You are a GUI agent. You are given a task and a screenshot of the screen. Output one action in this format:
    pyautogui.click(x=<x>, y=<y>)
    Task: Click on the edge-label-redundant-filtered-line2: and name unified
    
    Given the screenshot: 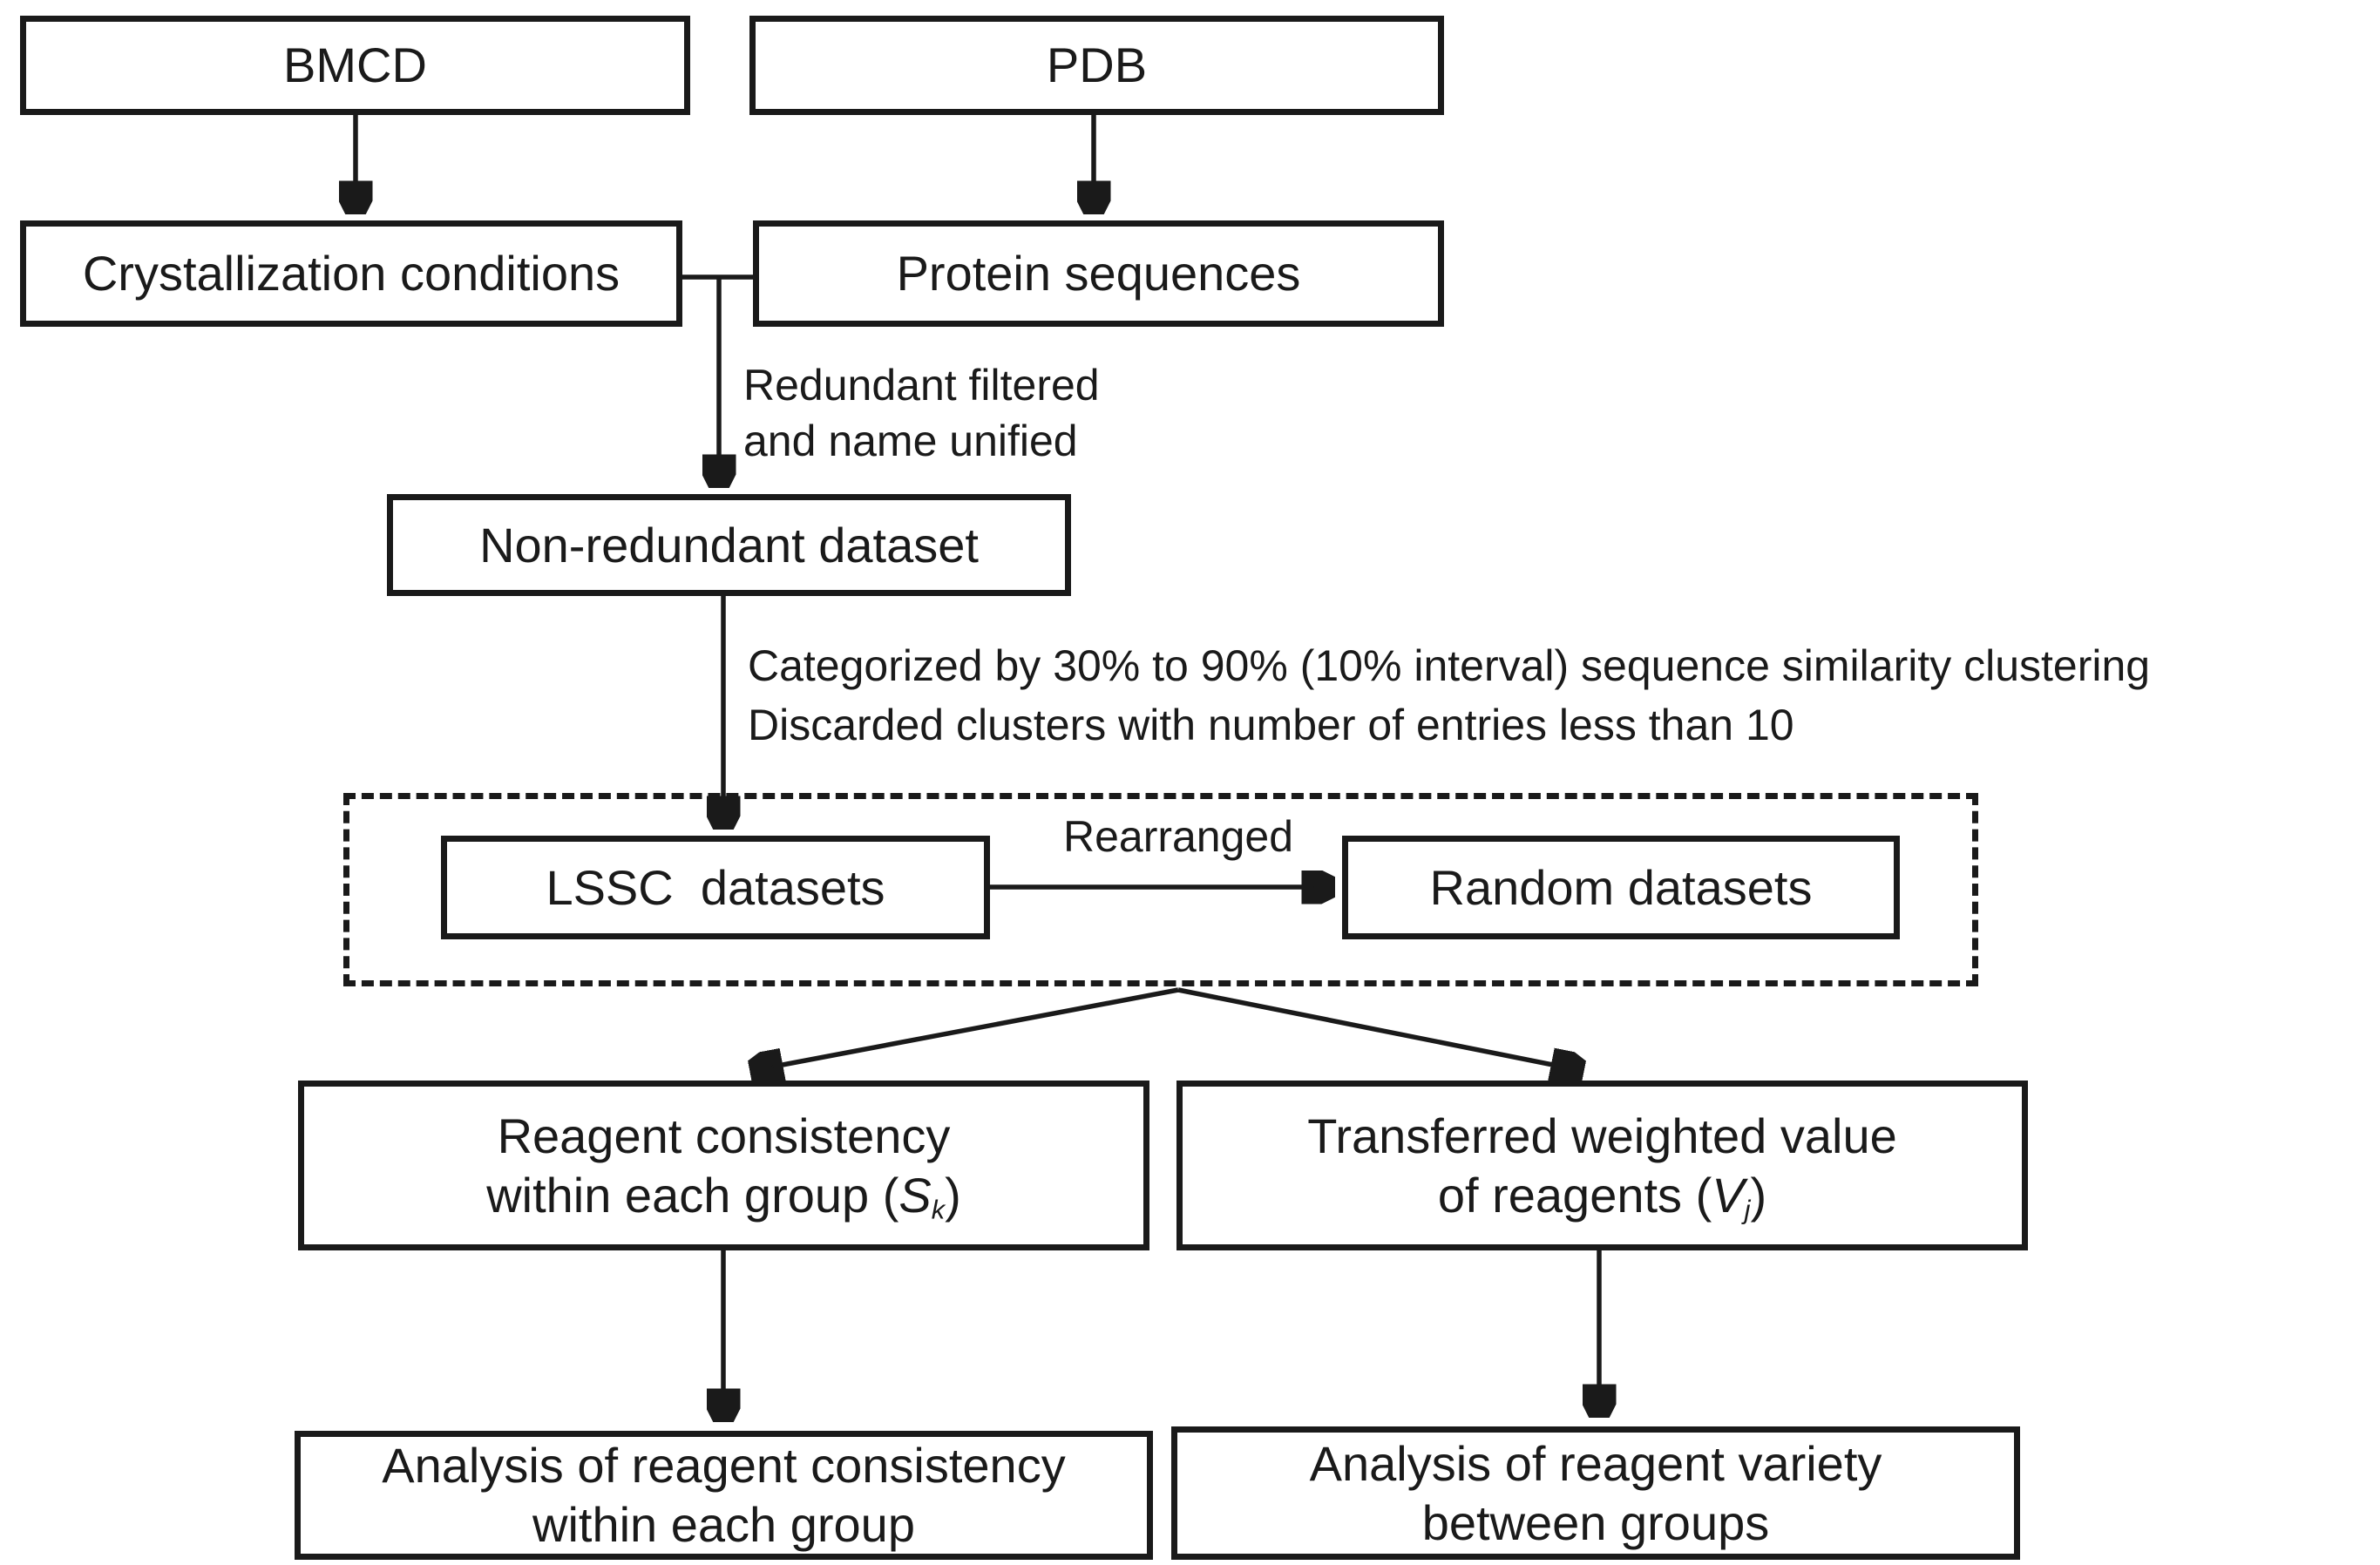 What is the action you would take?
    pyautogui.click(x=910, y=441)
    